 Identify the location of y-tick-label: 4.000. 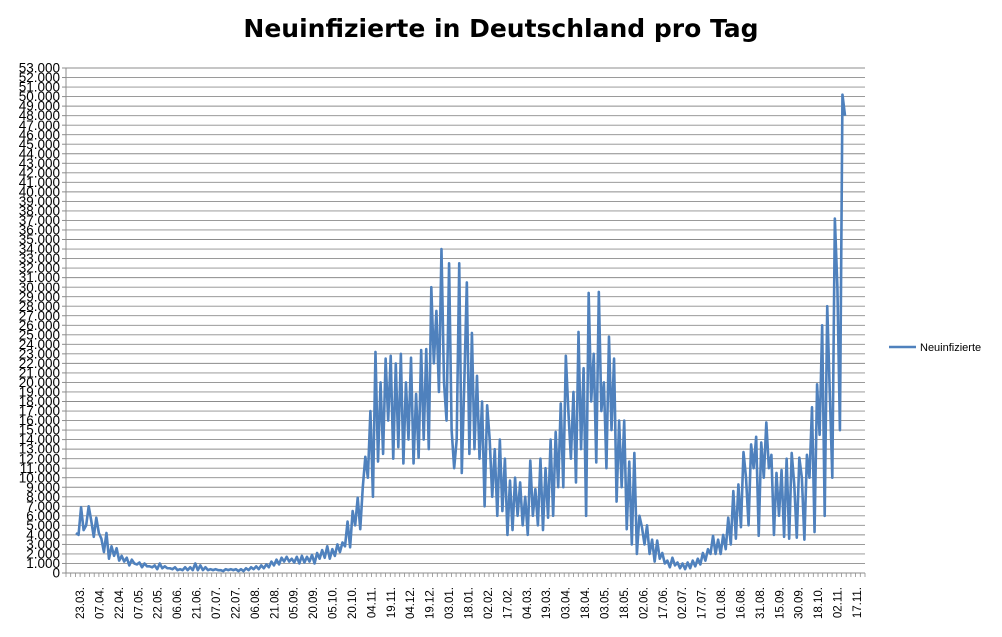
(43, 534).